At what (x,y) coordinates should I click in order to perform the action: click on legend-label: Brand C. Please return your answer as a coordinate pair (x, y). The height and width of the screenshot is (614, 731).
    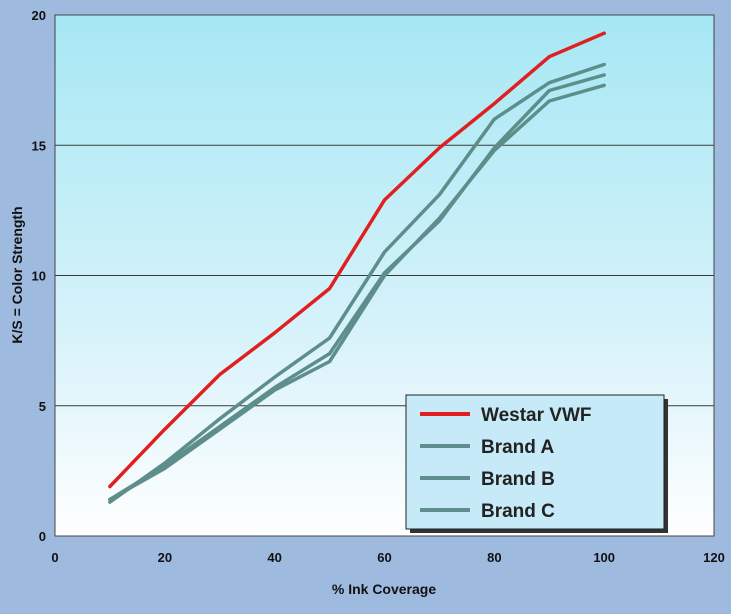
    Looking at the image, I should click on (518, 511).